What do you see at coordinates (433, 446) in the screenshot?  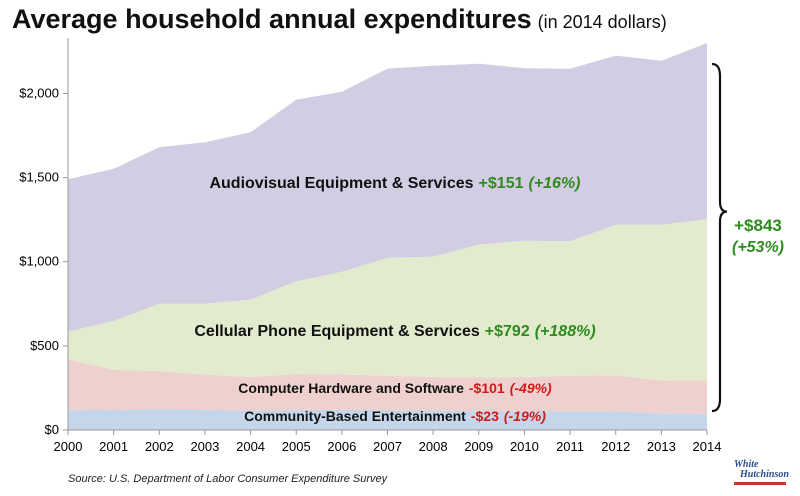 I see `x-tick-label: 2008` at bounding box center [433, 446].